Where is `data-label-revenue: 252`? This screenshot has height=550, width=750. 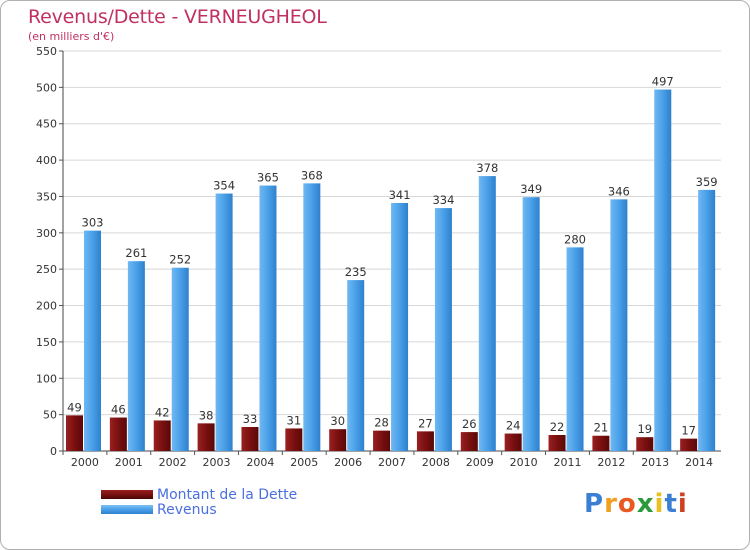 data-label-revenue: 252 is located at coordinates (180, 260).